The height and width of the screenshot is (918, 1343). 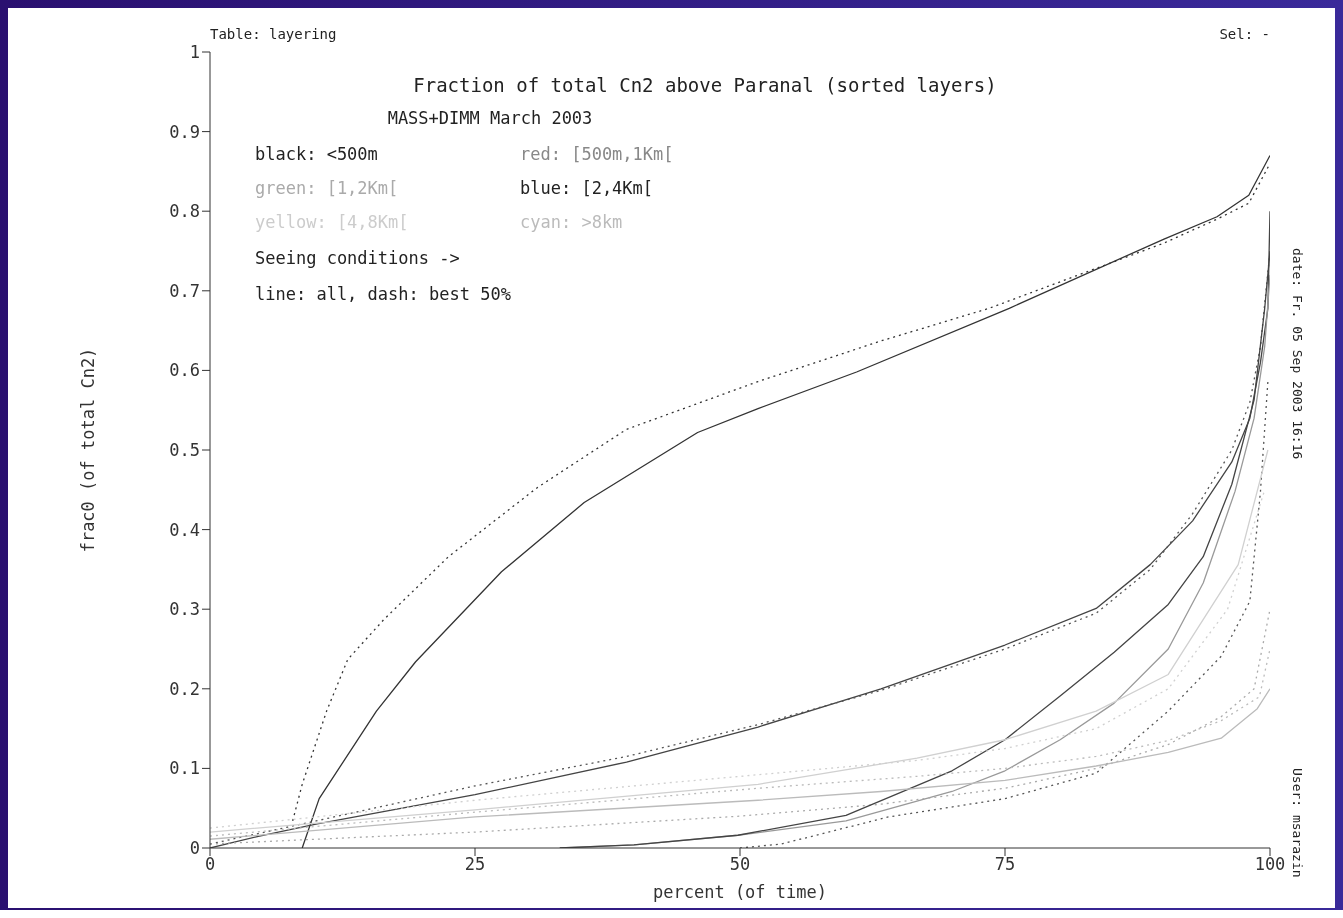 What do you see at coordinates (740, 864) in the screenshot?
I see `x-tick-label: 50` at bounding box center [740, 864].